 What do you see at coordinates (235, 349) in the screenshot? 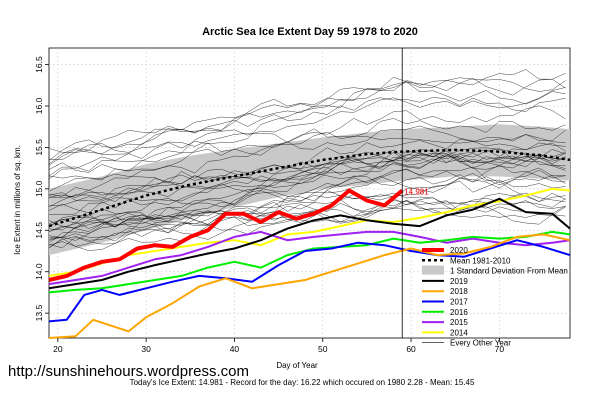
I see `x-tick-label: 40` at bounding box center [235, 349].